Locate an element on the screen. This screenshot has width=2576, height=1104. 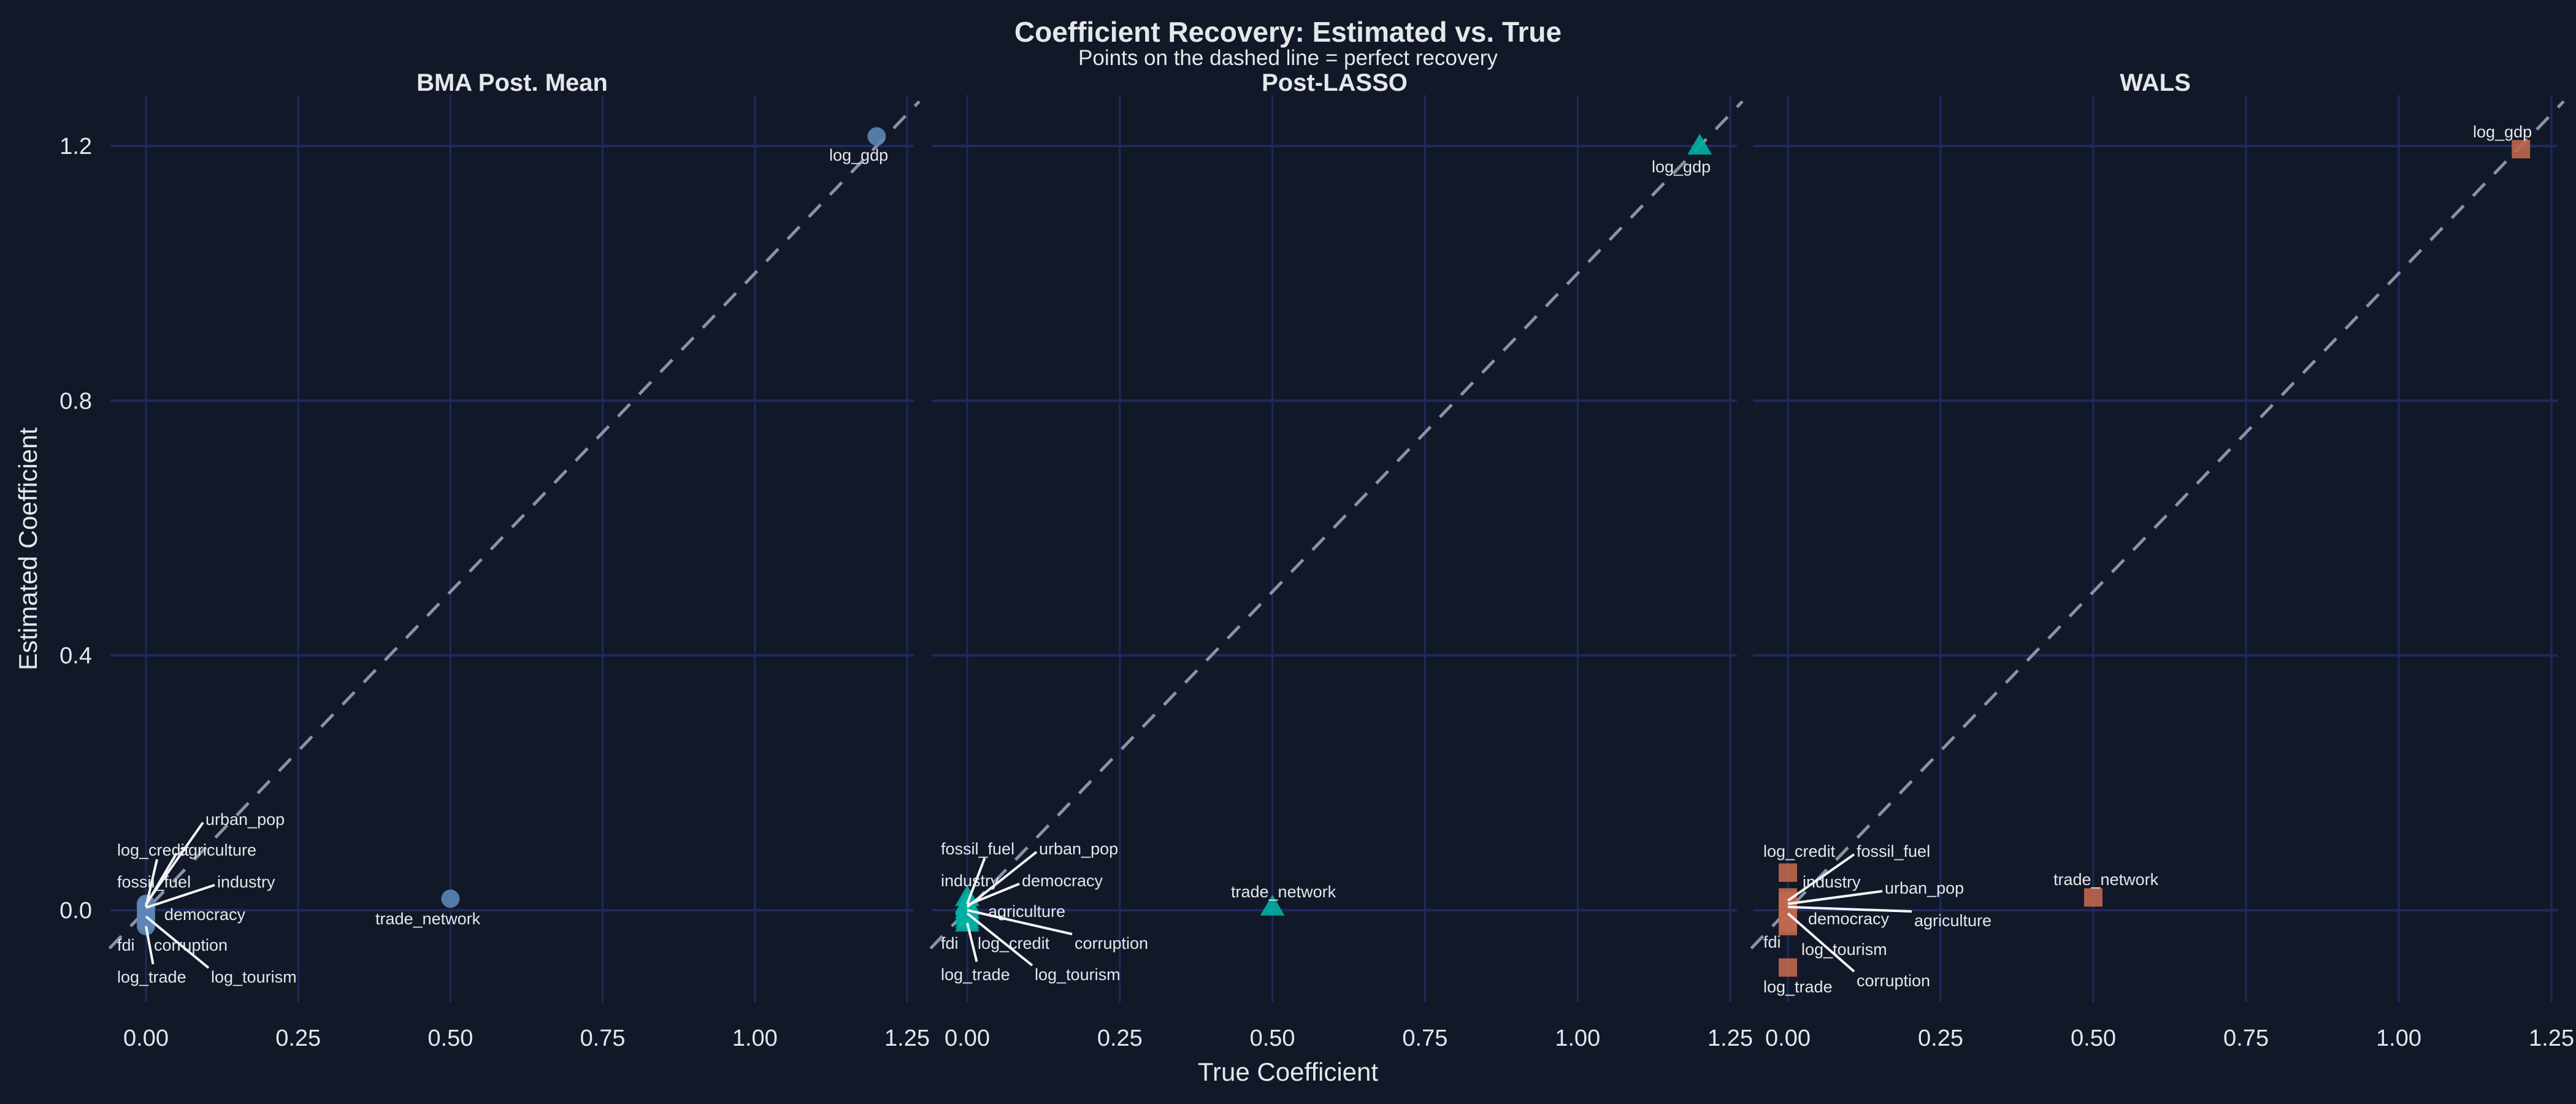
point-log_trade is located at coordinates (1788, 967).